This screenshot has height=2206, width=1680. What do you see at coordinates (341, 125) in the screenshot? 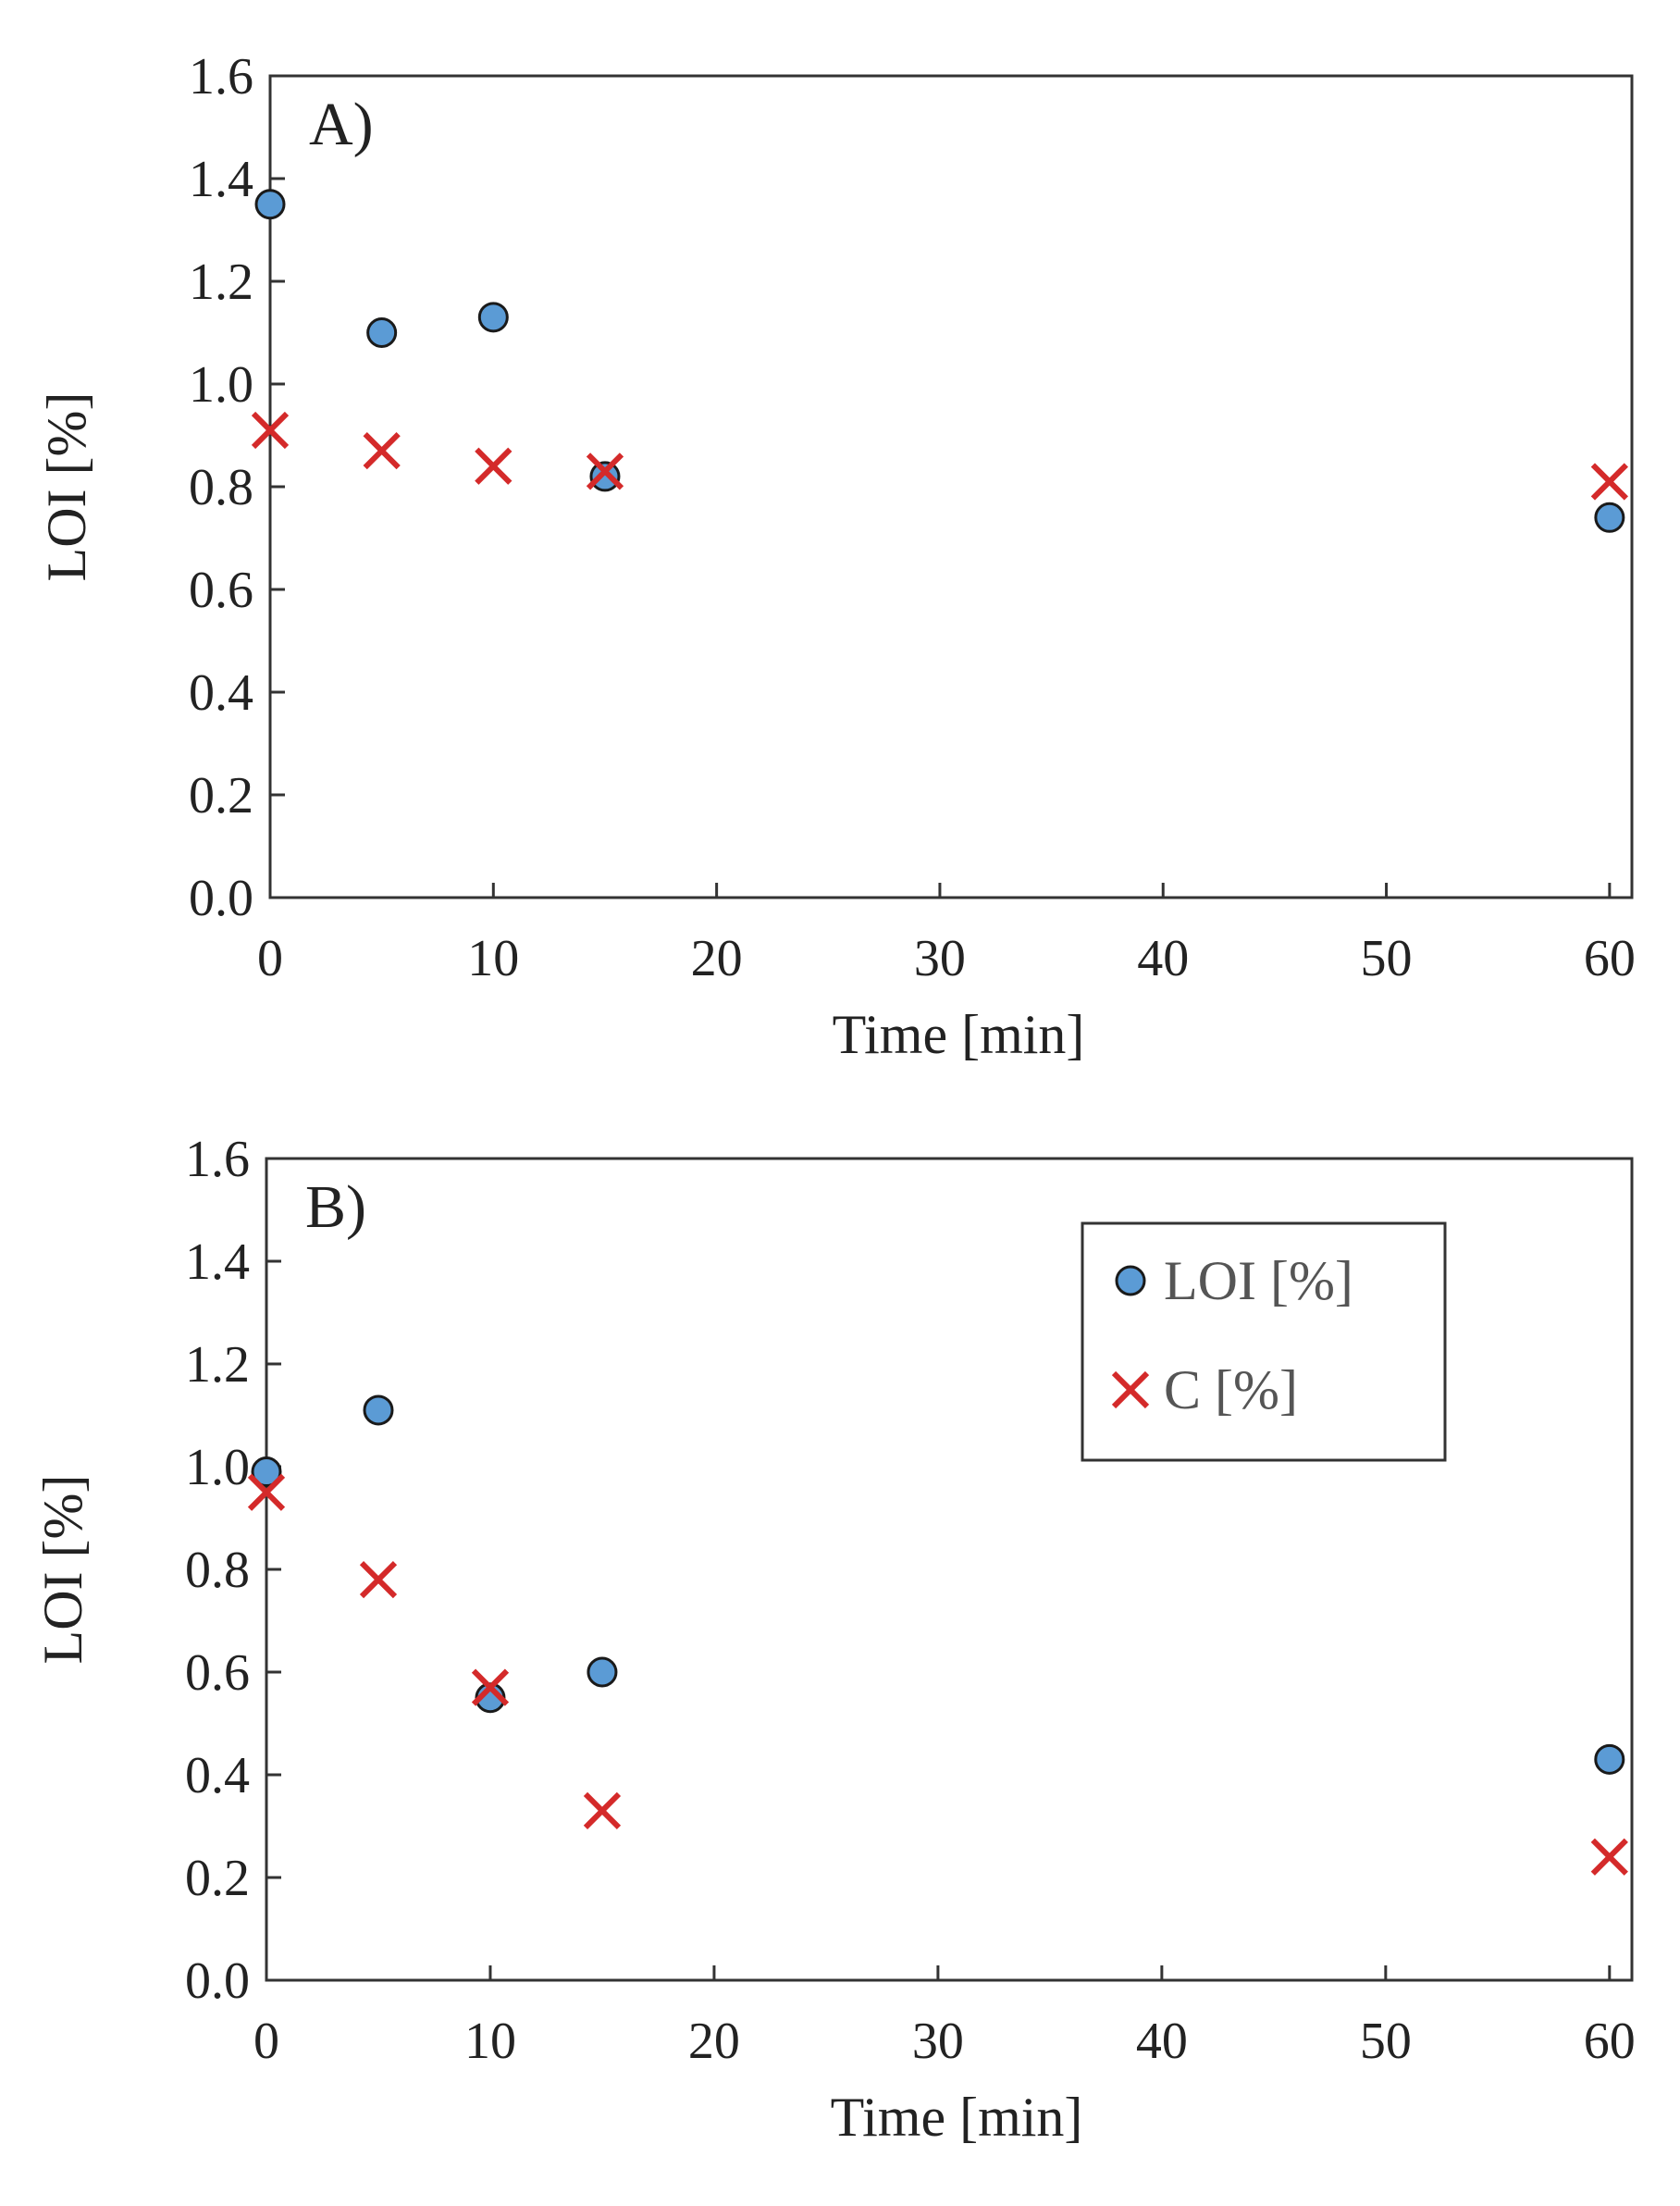
I see `panel-label: A)` at bounding box center [341, 125].